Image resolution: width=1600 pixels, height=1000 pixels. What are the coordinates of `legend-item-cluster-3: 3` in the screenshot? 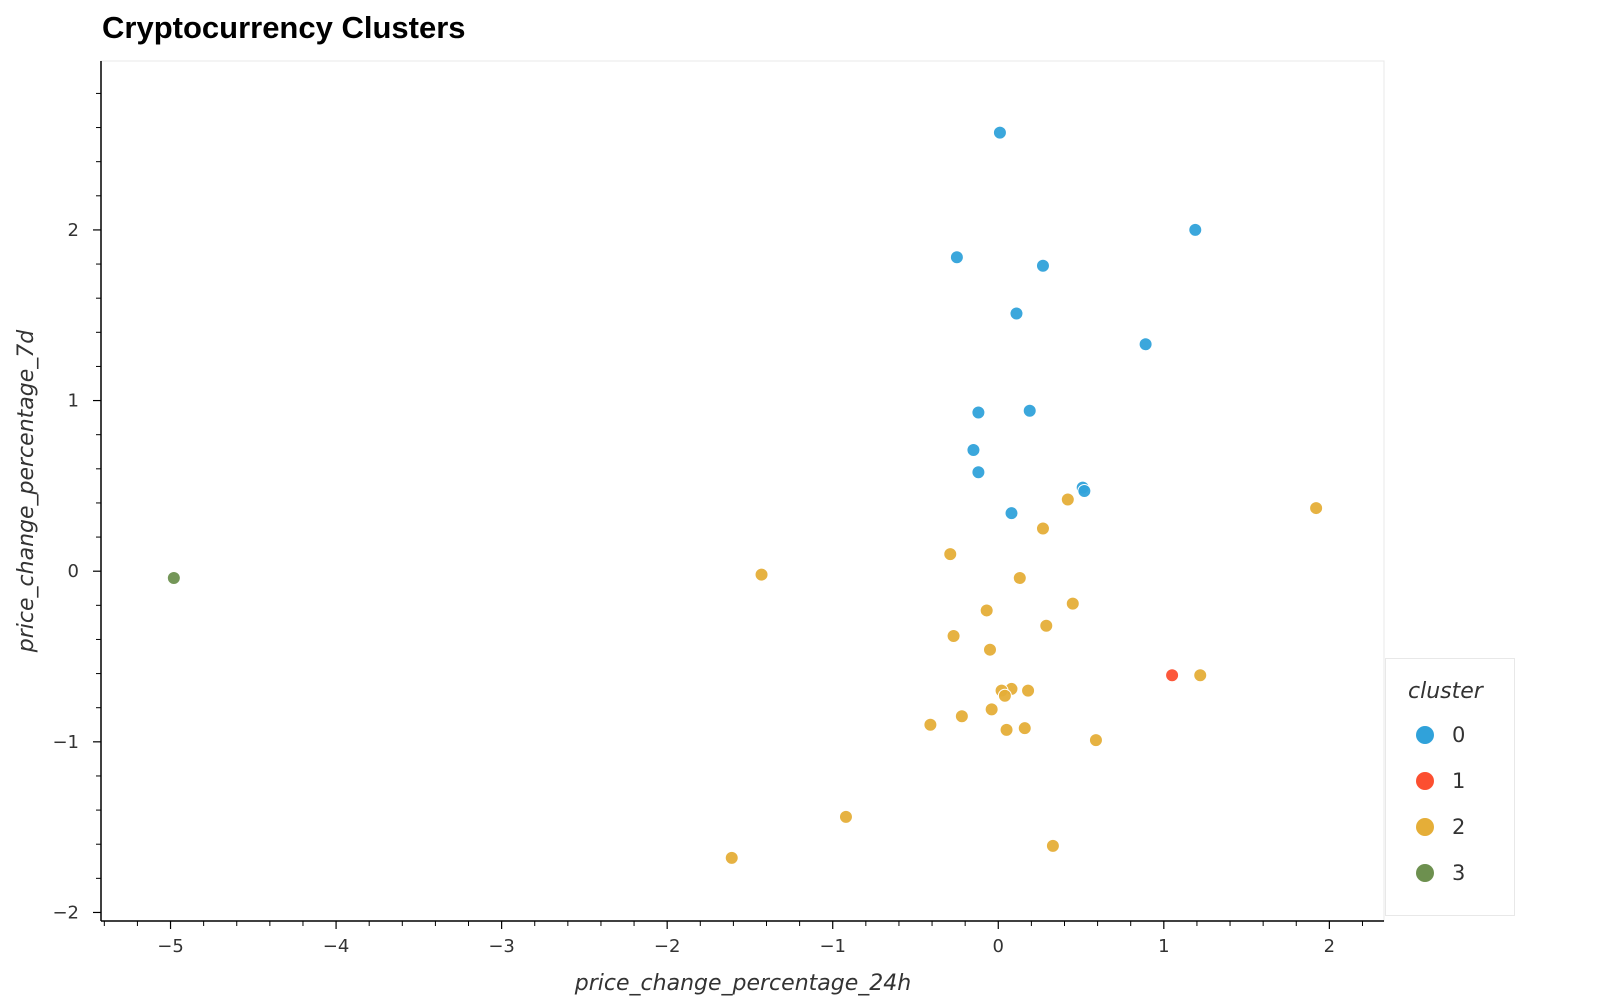 It's located at (1440, 873).